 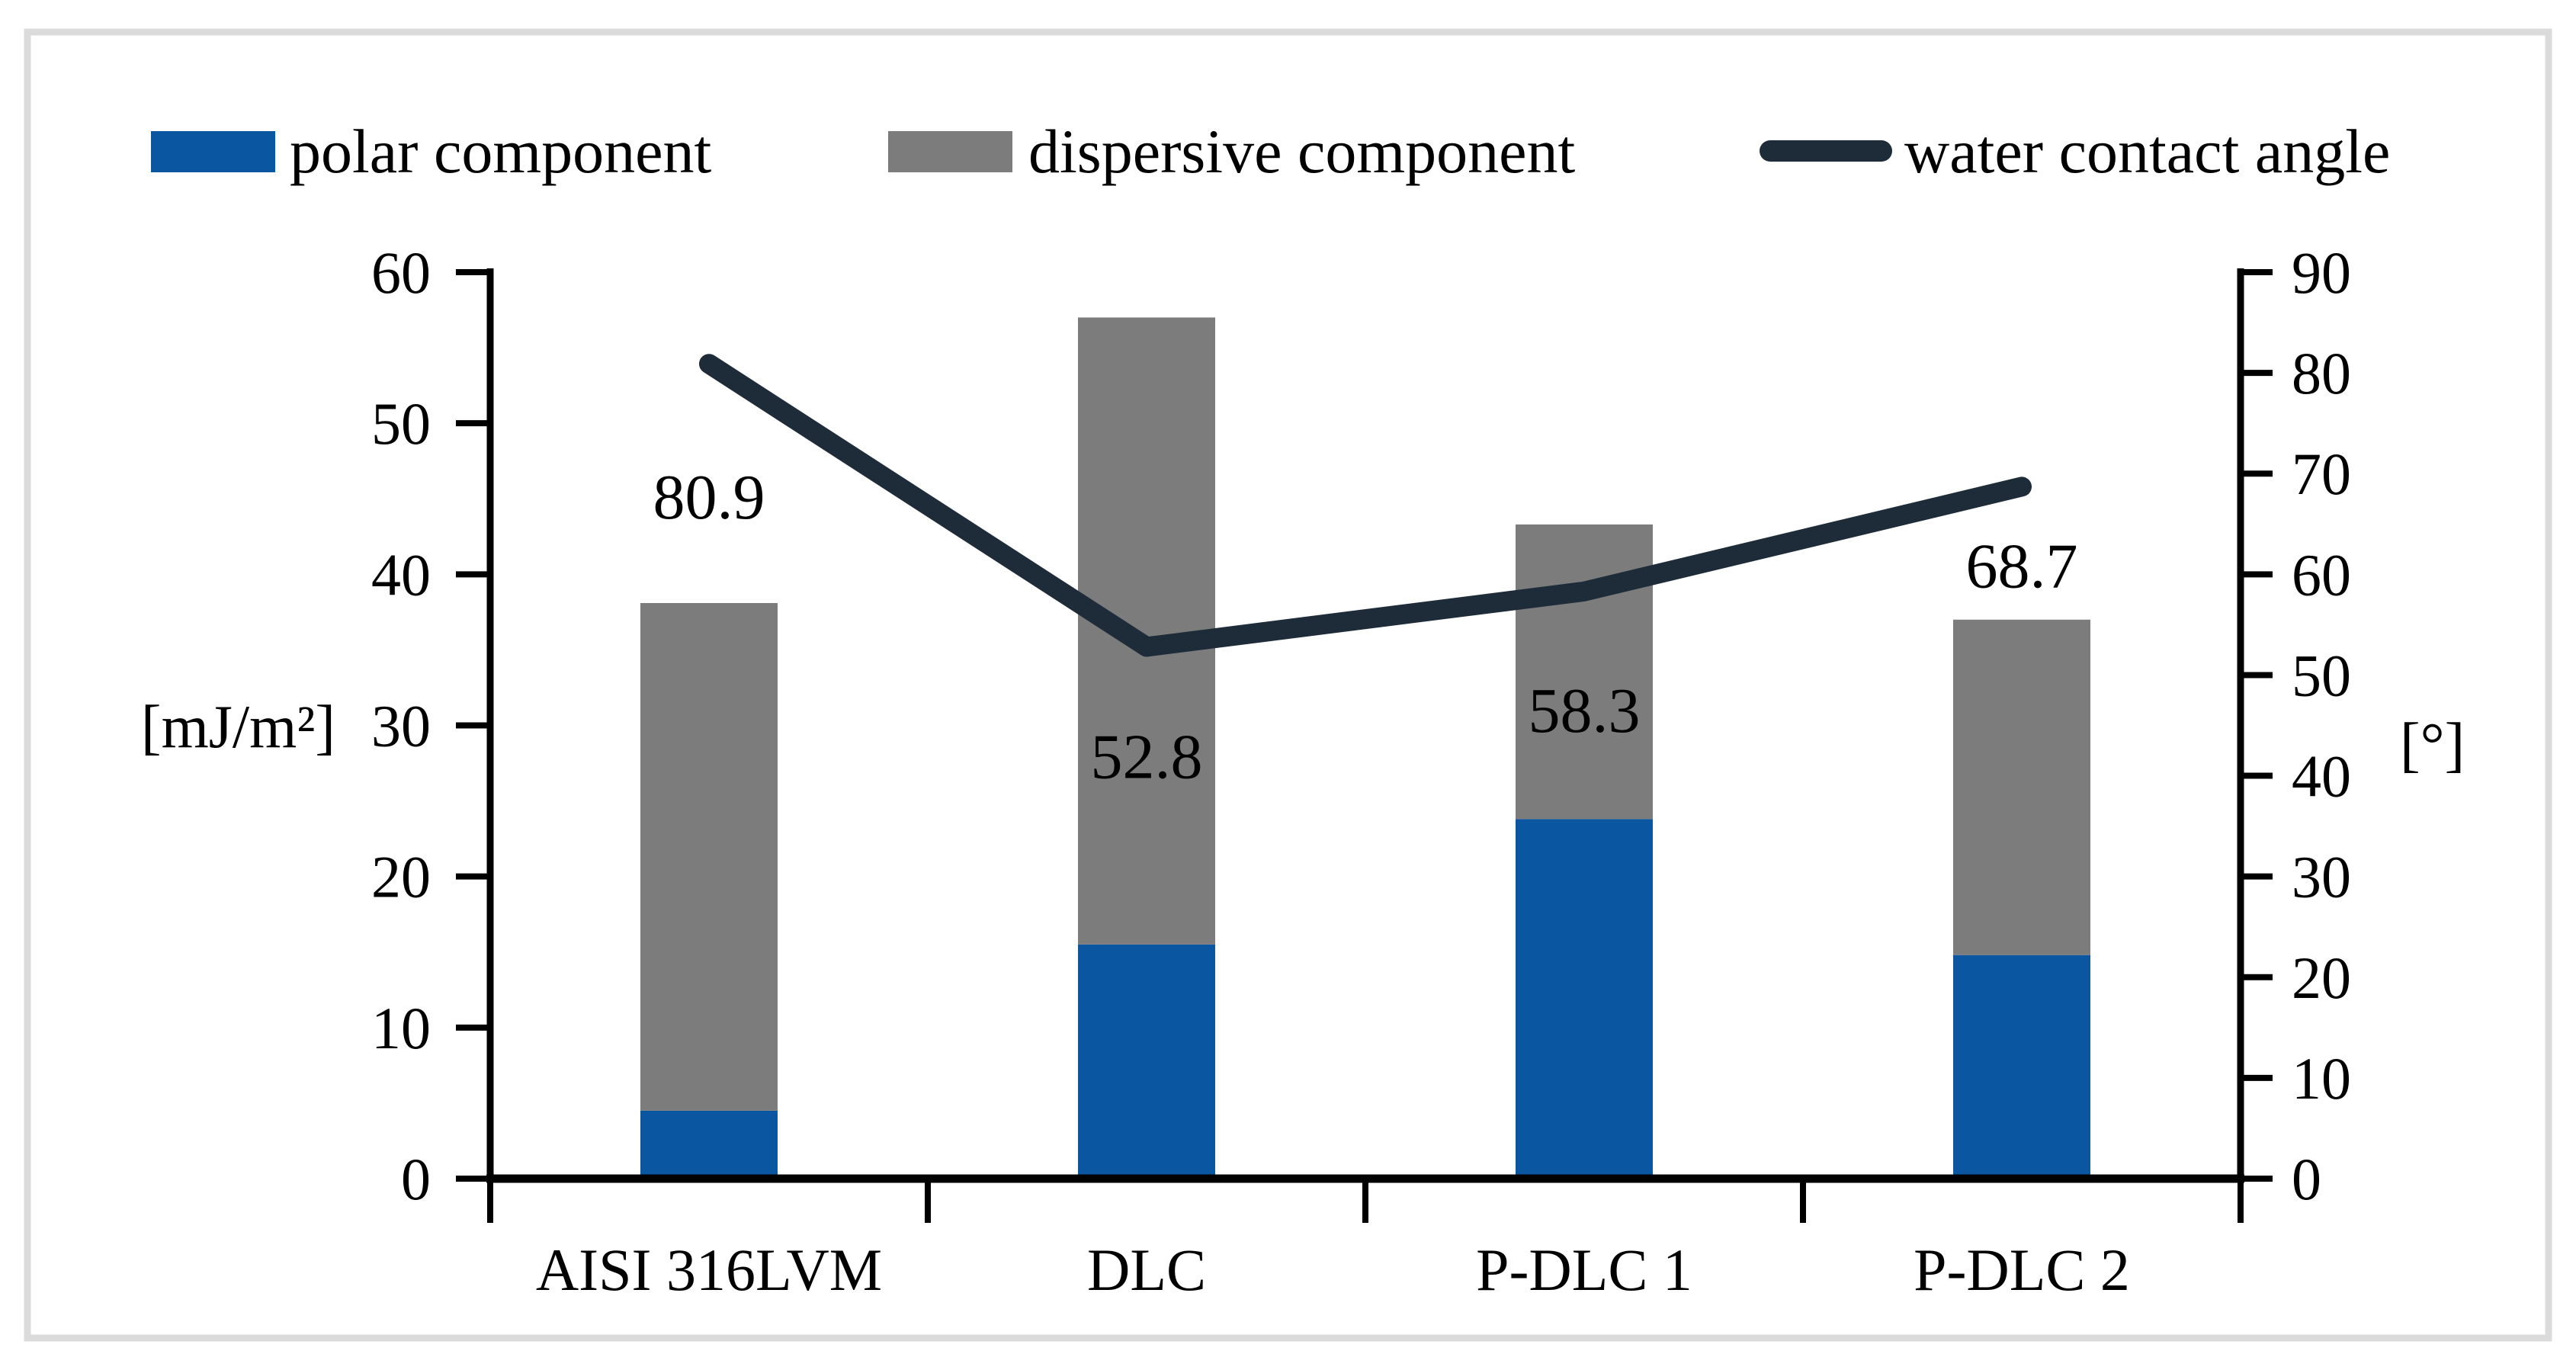 What do you see at coordinates (401, 726) in the screenshot?
I see `left-axis-tick-label-30: 30` at bounding box center [401, 726].